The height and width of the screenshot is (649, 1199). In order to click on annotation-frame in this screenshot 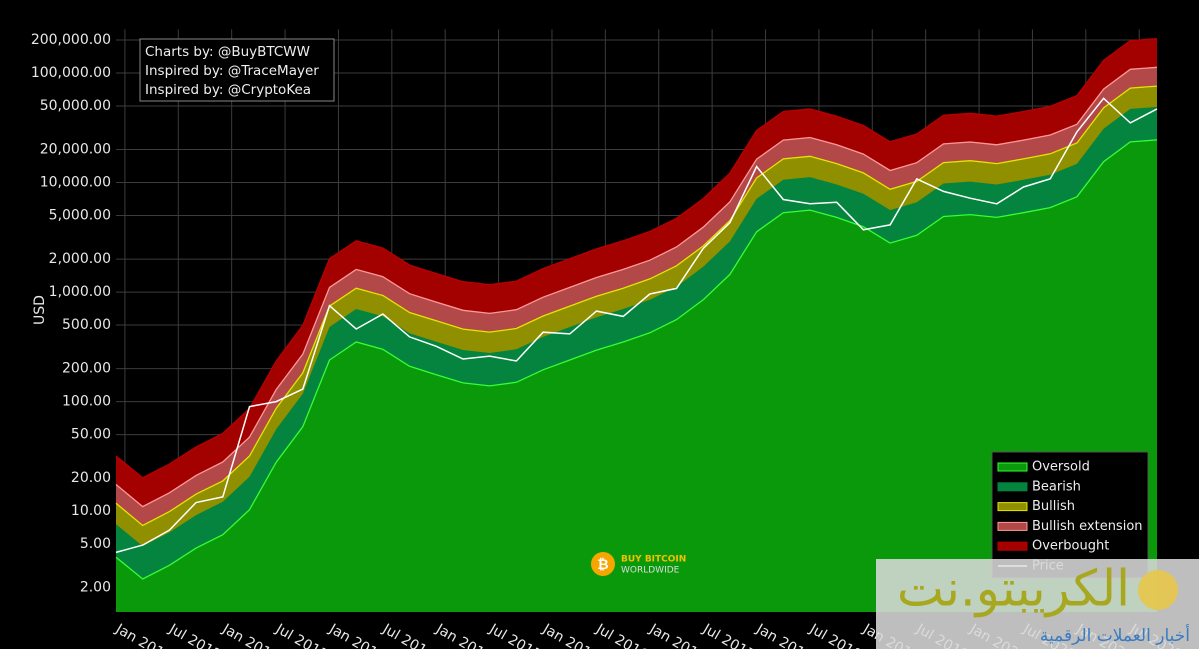, I will do `click(237, 70)`.